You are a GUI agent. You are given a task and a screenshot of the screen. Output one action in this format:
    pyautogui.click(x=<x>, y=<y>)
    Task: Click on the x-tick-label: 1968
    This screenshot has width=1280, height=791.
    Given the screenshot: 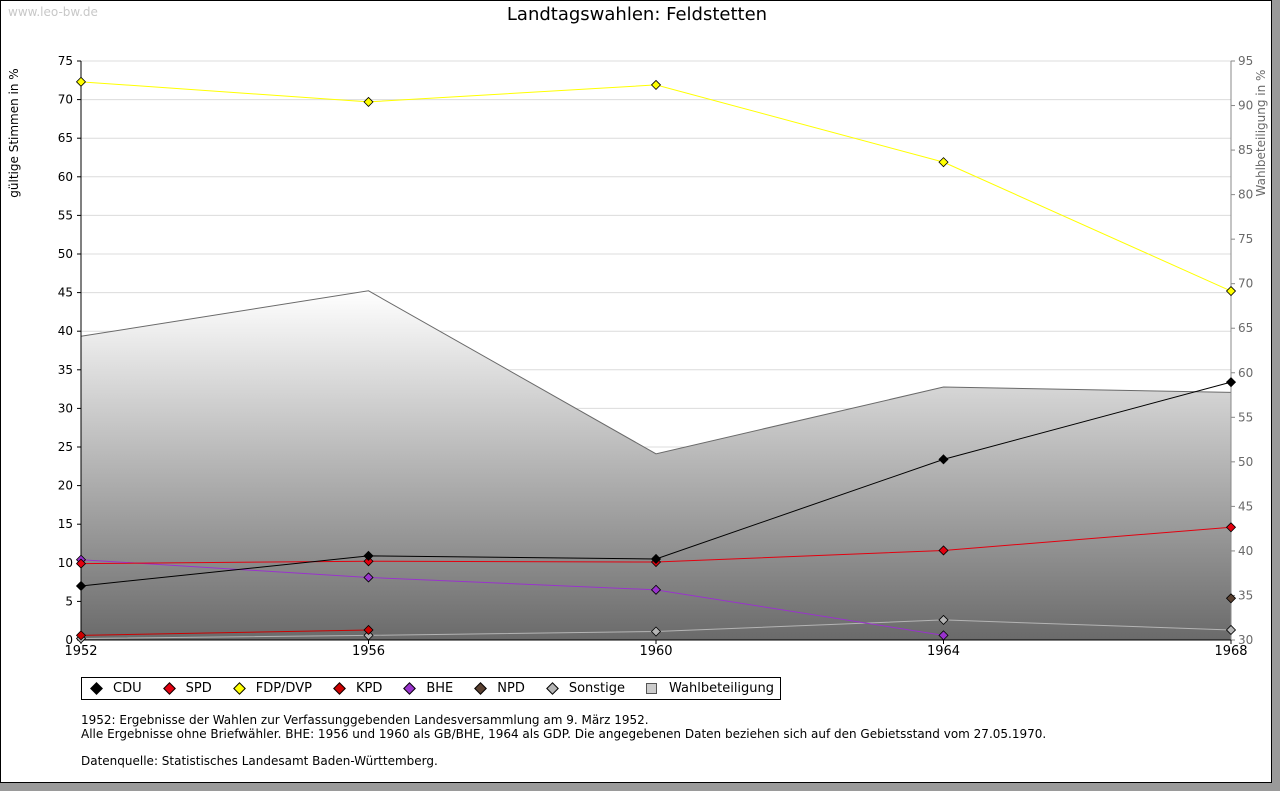 What is the action you would take?
    pyautogui.click(x=1230, y=651)
    